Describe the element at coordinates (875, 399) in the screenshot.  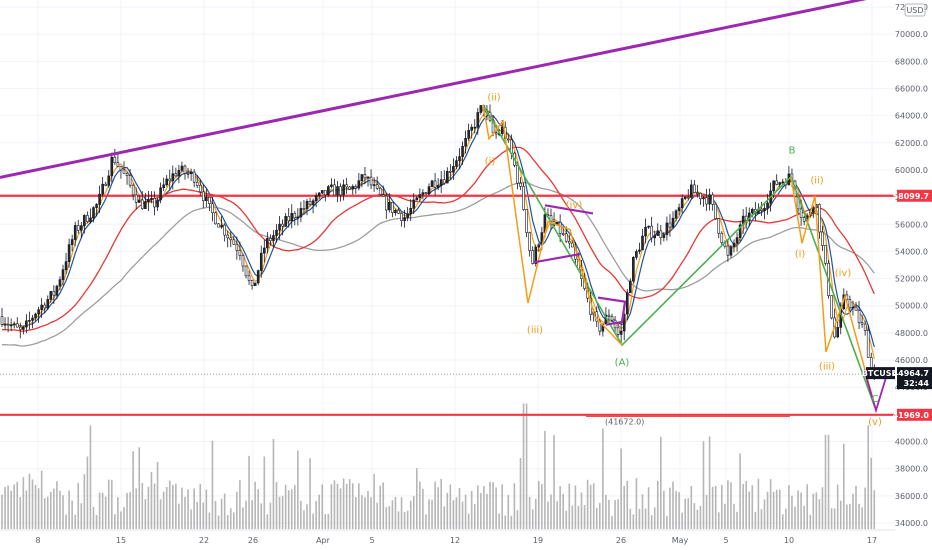
I see `wave-label: C` at that location.